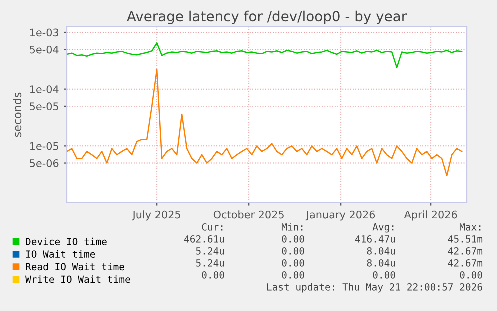 The height and width of the screenshot is (311, 497). Describe the element at coordinates (341, 215) in the screenshot. I see `x-tick-label: January 2026` at that location.